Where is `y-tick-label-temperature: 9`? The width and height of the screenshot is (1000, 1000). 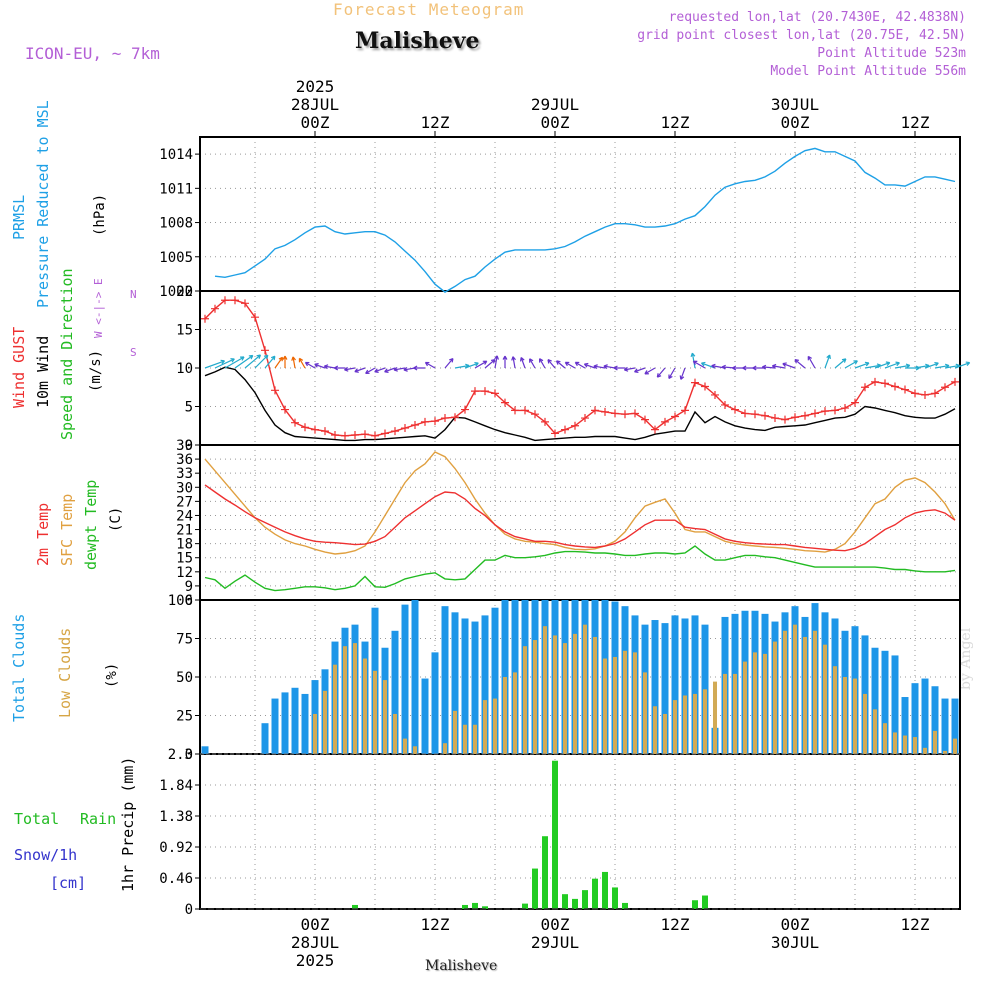 y-tick-label-temperature: 9 is located at coordinates (189, 587).